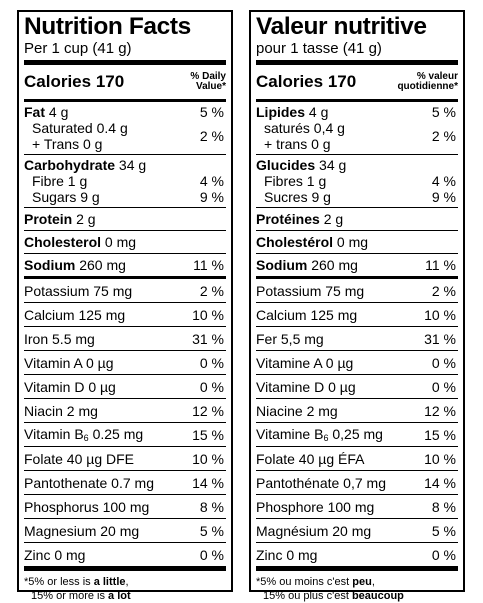  What do you see at coordinates (125, 386) in the screenshot?
I see `micro-row: Vitamin D 0 µg 0 %` at bounding box center [125, 386].